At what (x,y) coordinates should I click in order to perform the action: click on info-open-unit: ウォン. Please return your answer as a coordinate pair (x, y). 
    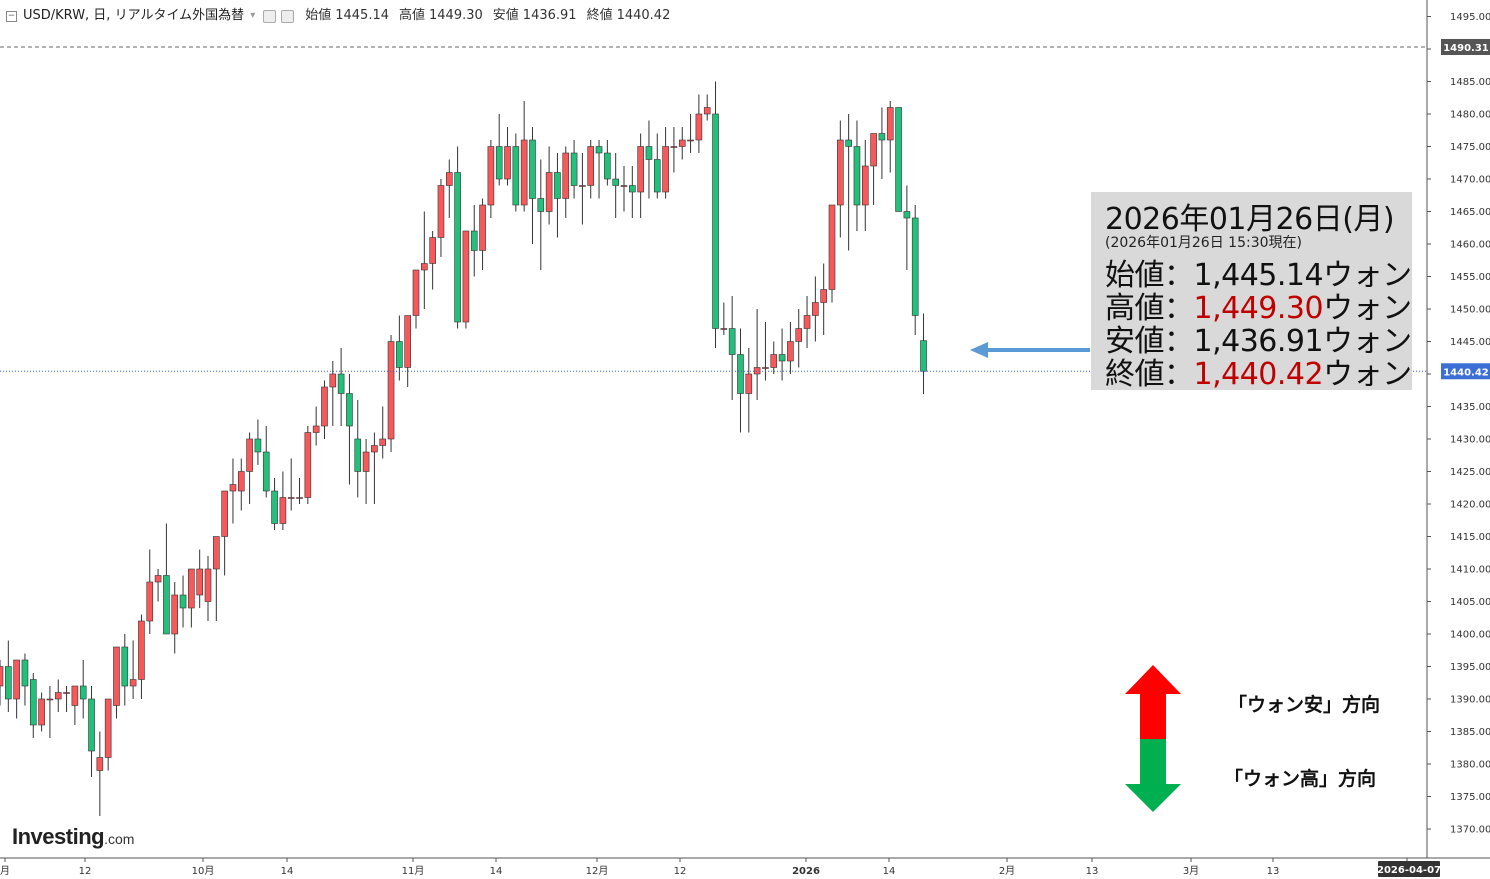
    Looking at the image, I should click on (1367, 275).